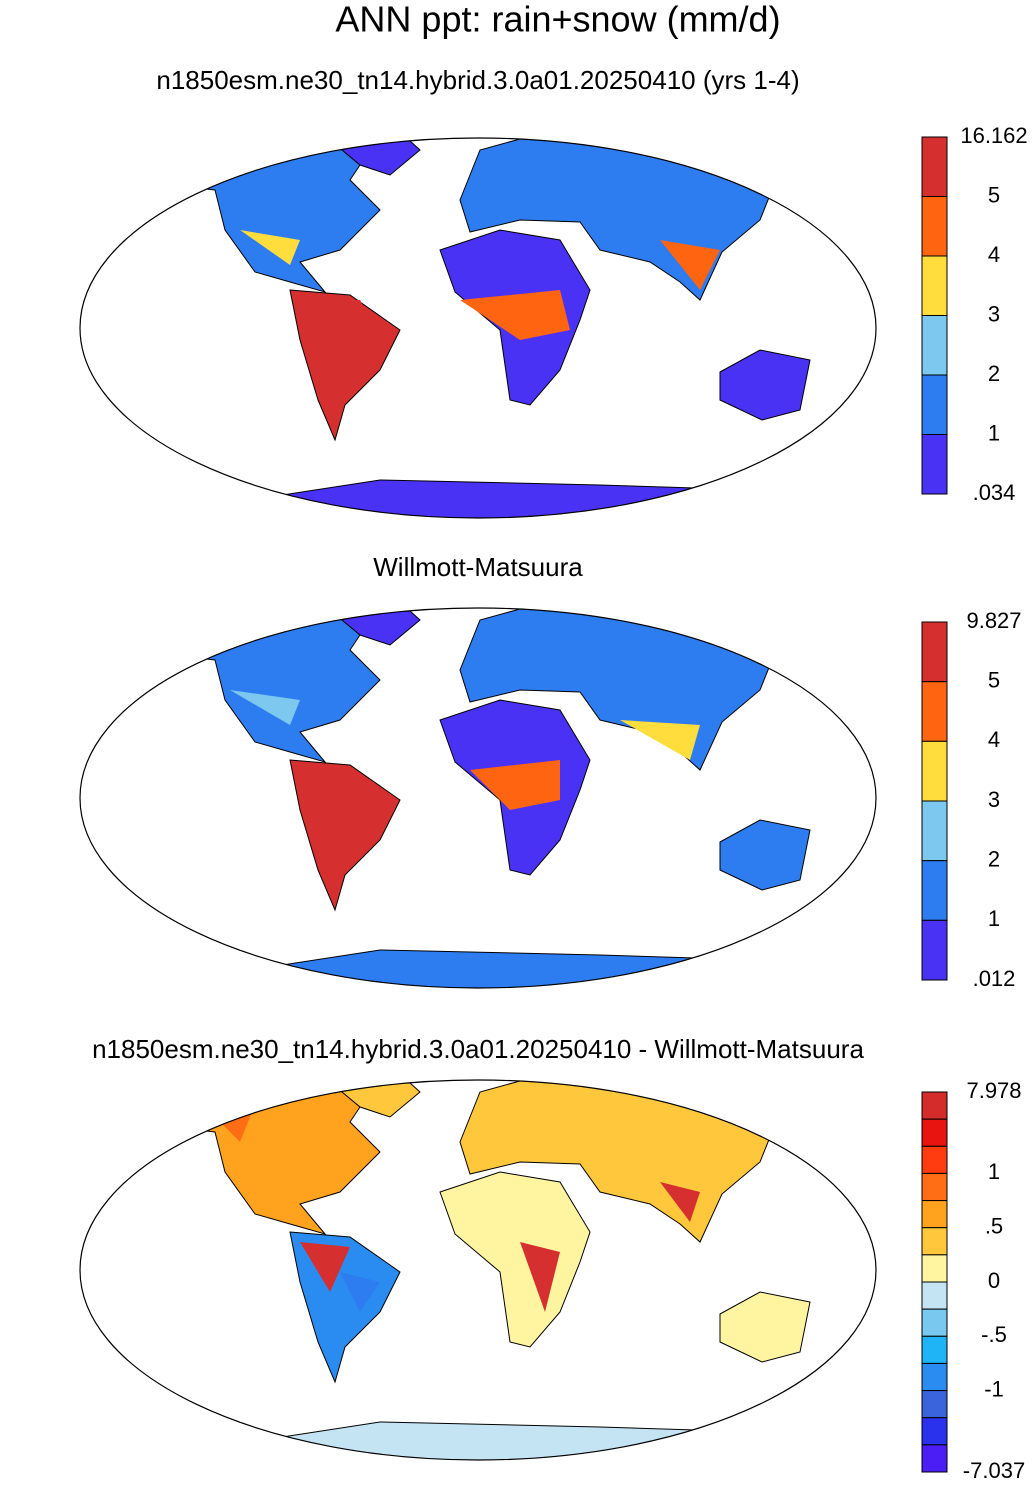  What do you see at coordinates (994, 1226) in the screenshot?
I see `colorbar-label: .5` at bounding box center [994, 1226].